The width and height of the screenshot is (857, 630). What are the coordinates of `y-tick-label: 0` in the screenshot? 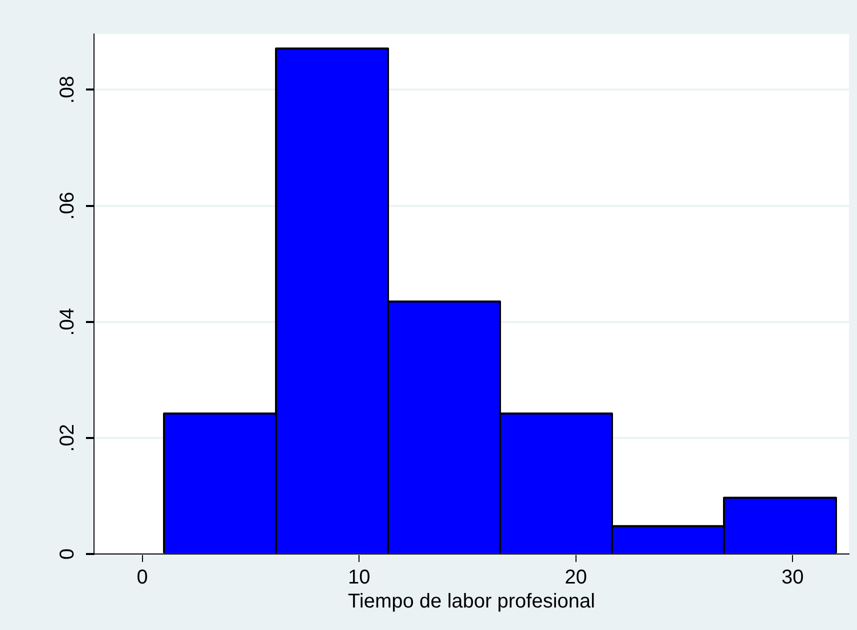 It's located at (67, 554).